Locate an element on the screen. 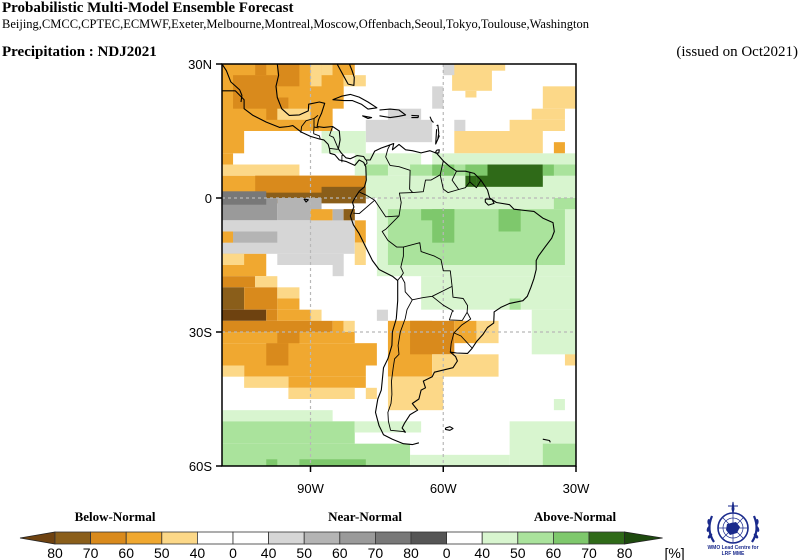 The height and width of the screenshot is (560, 800). above-normal-label: Above-Normal is located at coordinates (575, 516).